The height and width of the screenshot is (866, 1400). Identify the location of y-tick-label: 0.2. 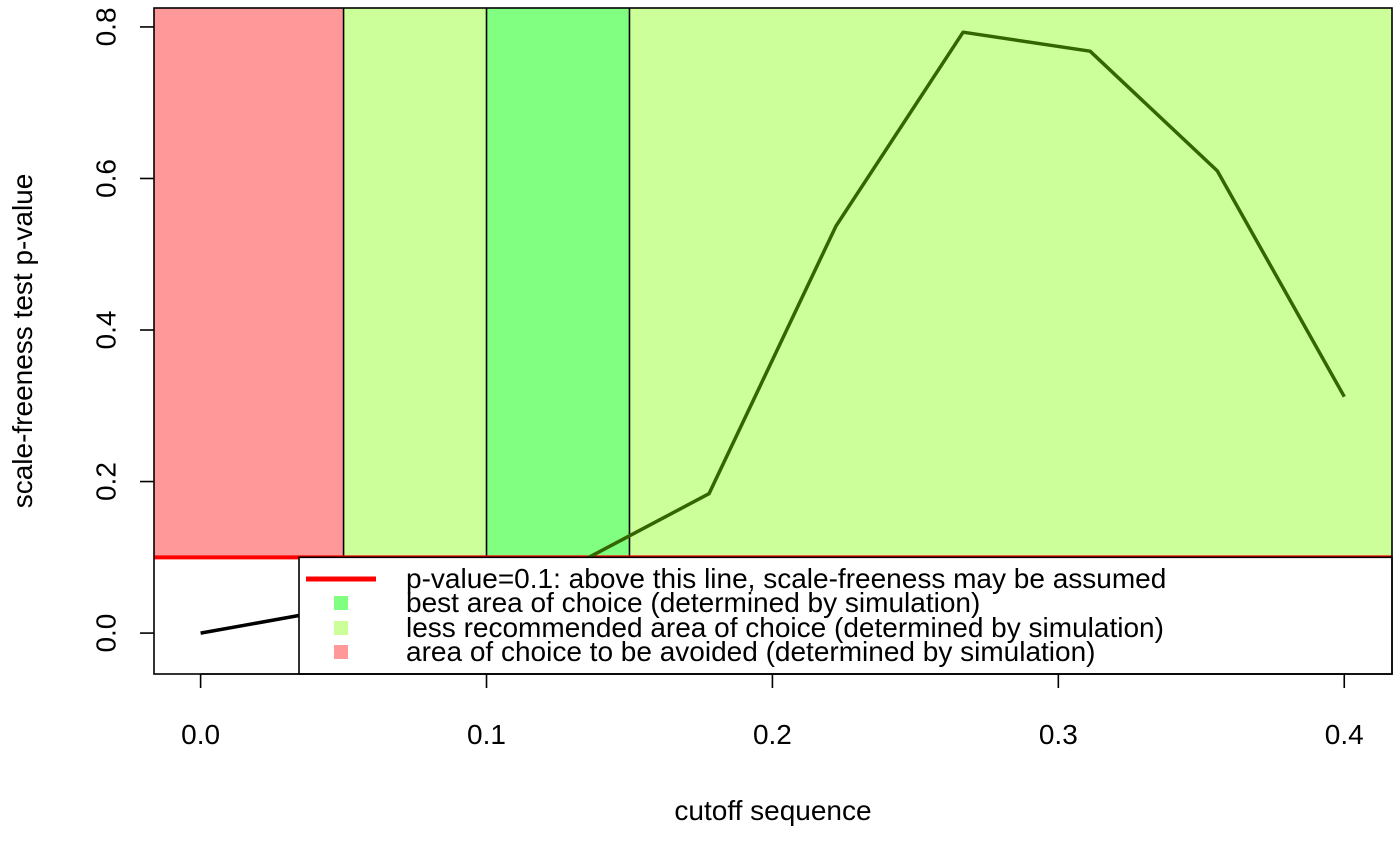
(105, 481).